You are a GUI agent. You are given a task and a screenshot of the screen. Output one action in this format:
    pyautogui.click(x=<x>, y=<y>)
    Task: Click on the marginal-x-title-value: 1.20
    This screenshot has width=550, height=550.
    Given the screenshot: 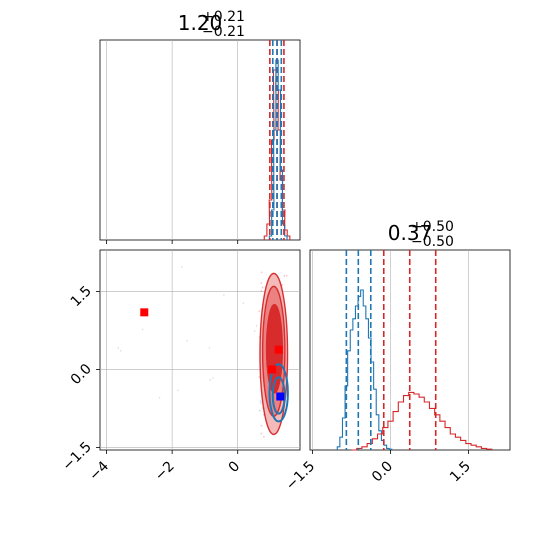 What is the action you would take?
    pyautogui.click(x=200, y=23)
    